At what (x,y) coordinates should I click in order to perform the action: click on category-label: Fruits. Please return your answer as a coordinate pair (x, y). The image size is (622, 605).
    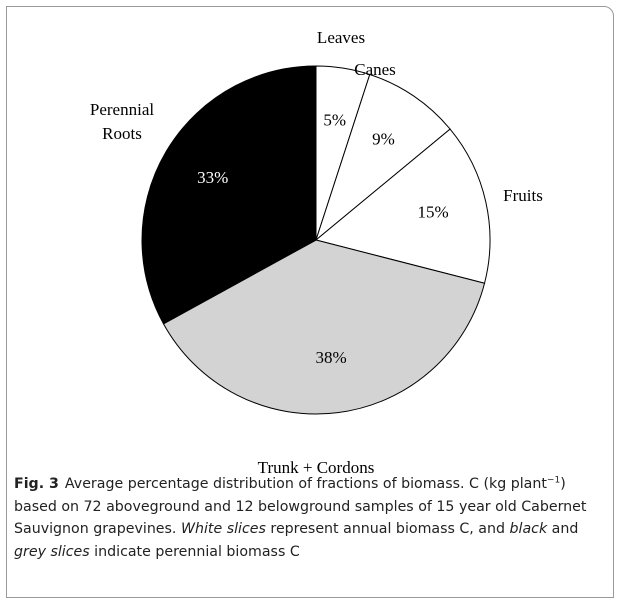
    Looking at the image, I should click on (523, 195).